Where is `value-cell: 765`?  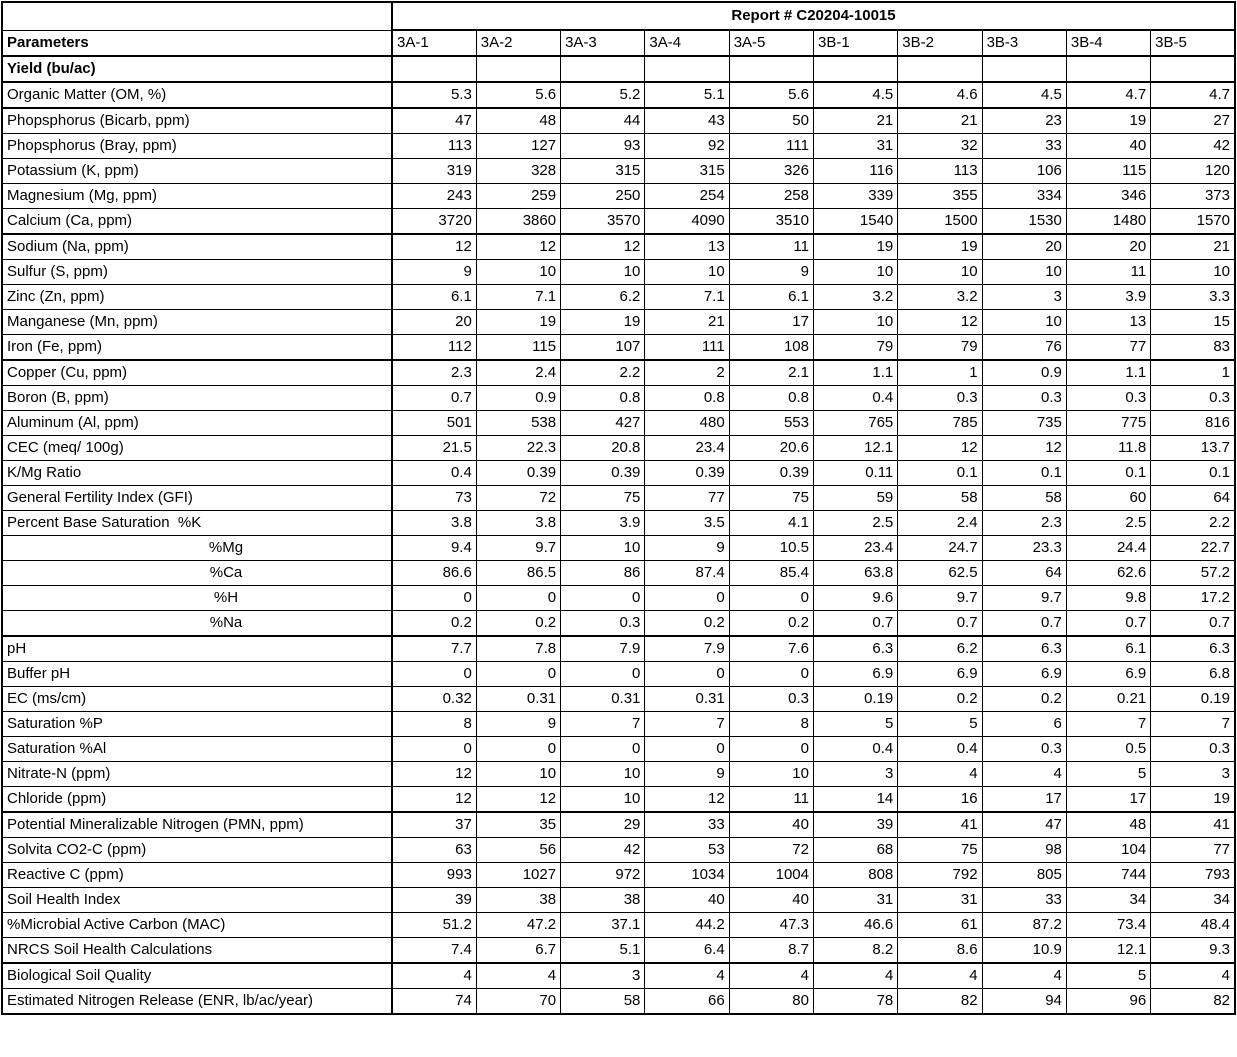 value-cell: 765 is located at coordinates (855, 423).